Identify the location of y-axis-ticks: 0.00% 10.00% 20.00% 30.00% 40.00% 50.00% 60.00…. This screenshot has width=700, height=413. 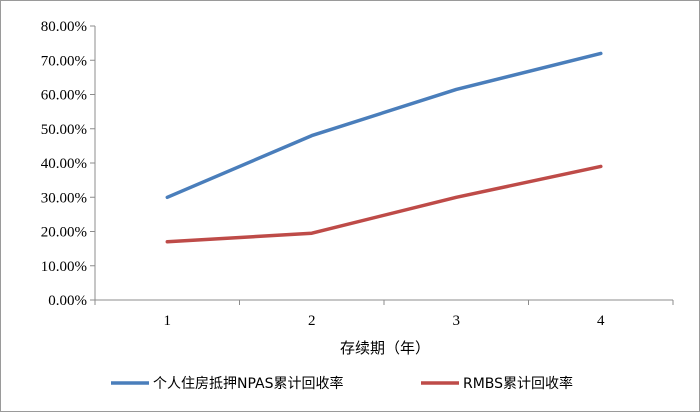
(68, 164).